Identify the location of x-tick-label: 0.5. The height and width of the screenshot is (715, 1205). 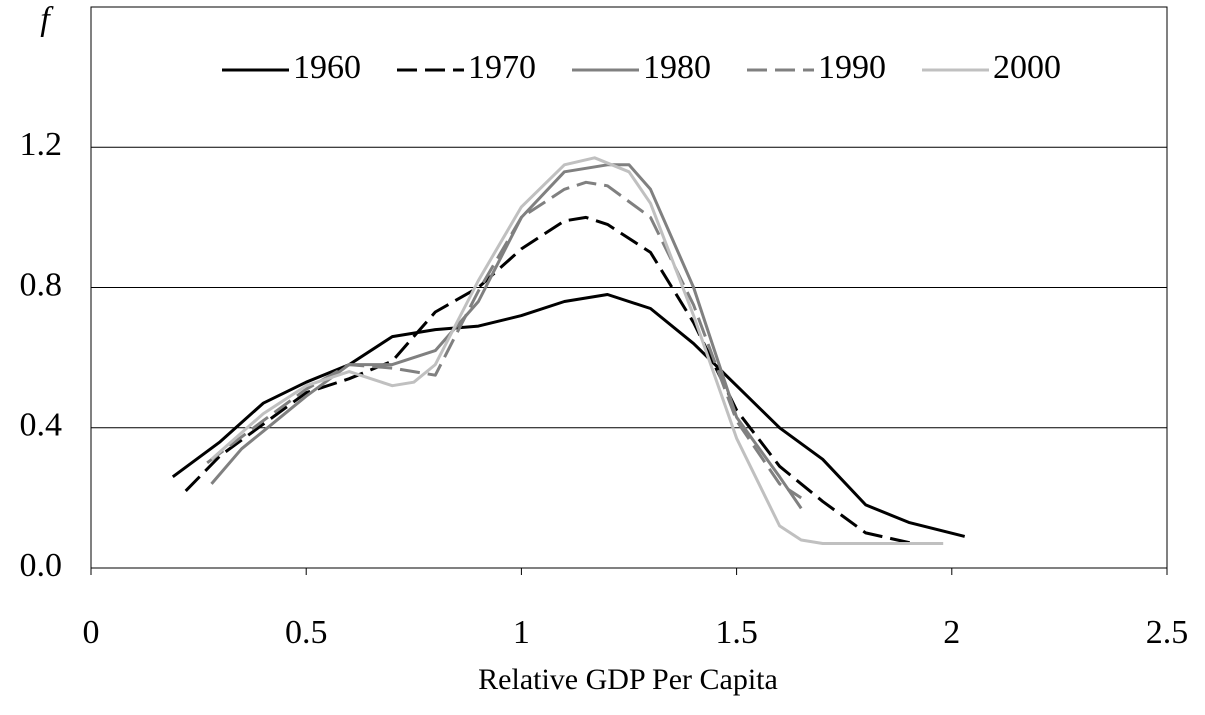
(306, 632).